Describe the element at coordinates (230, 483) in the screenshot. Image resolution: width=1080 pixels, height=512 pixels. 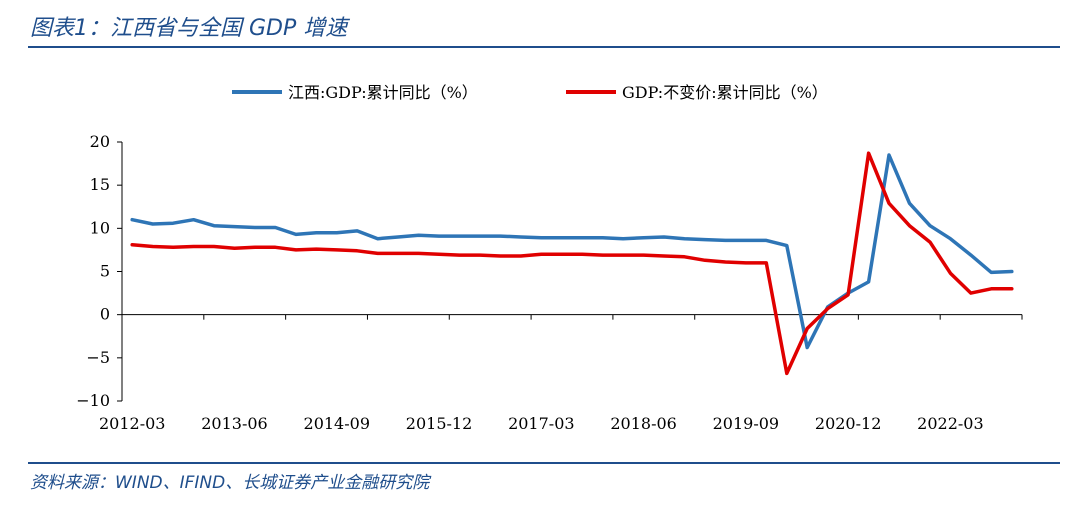
I see `source-note: 资料来源：WIND、IFIND、长城证券产业金融研究院` at that location.